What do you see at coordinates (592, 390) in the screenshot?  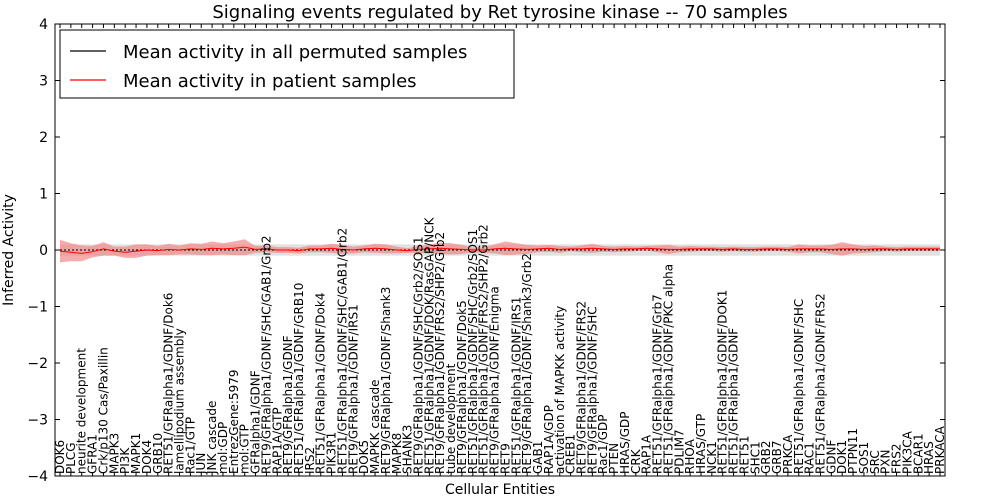 I see `x-tick-label: RET9/GFRalpha1/GDNF/SHC` at bounding box center [592, 390].